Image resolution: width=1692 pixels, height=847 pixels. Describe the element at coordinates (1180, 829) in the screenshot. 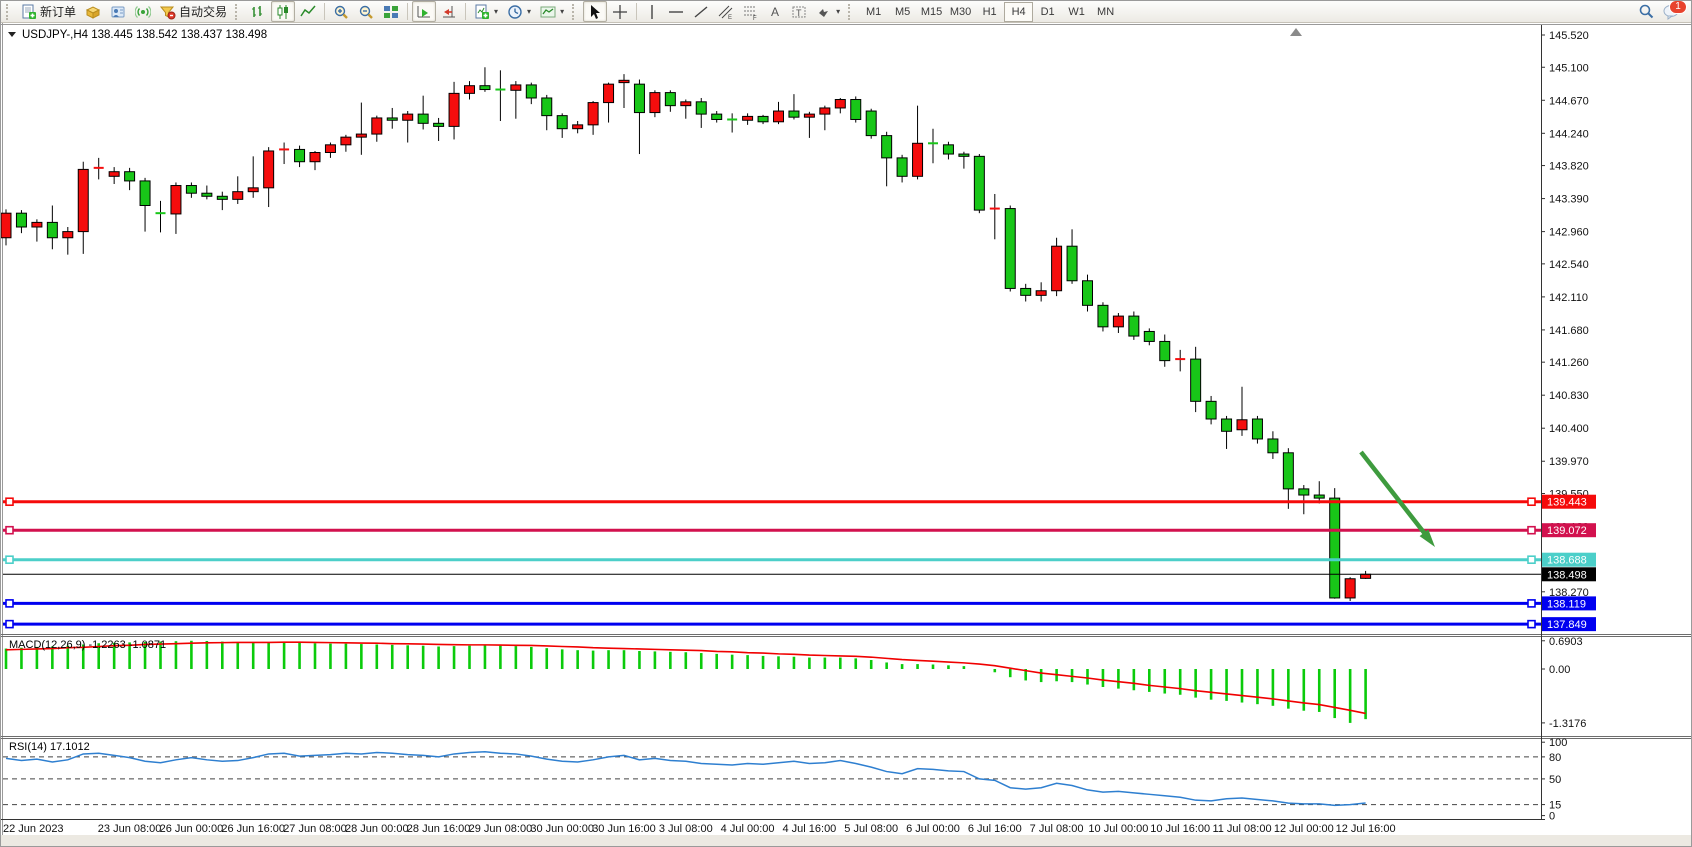

I see `svg-text: 10 Jul 16:00` at that location.